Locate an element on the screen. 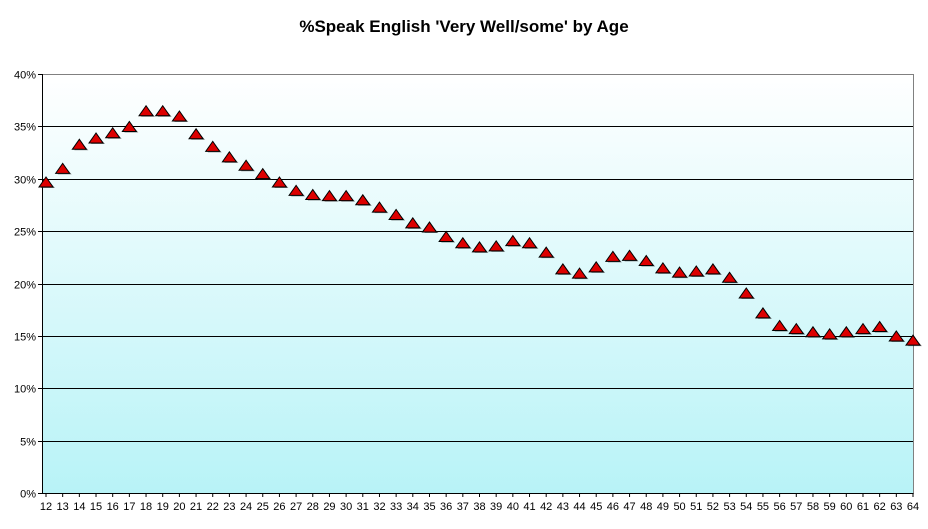 Image resolution: width=928 pixels, height=529 pixels. x-tick-label: 27 is located at coordinates (296, 507).